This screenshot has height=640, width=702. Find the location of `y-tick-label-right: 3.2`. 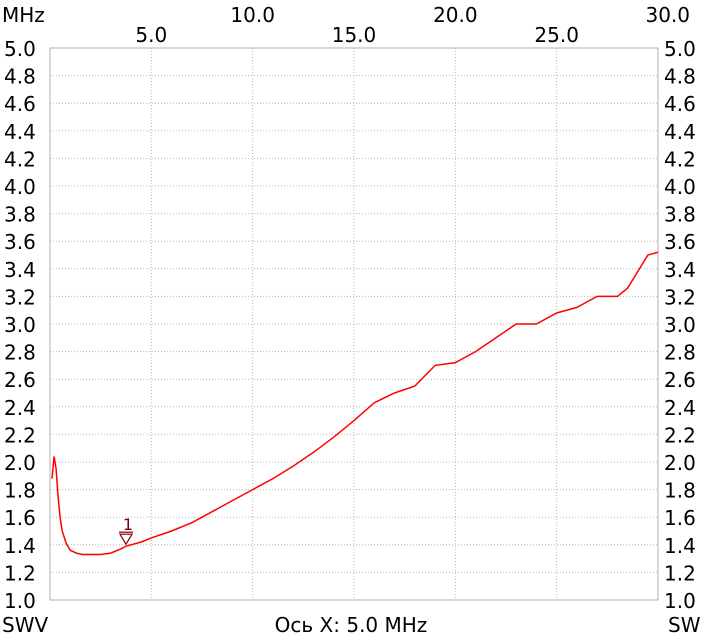

y-tick-label-right: 3.2 is located at coordinates (680, 297).